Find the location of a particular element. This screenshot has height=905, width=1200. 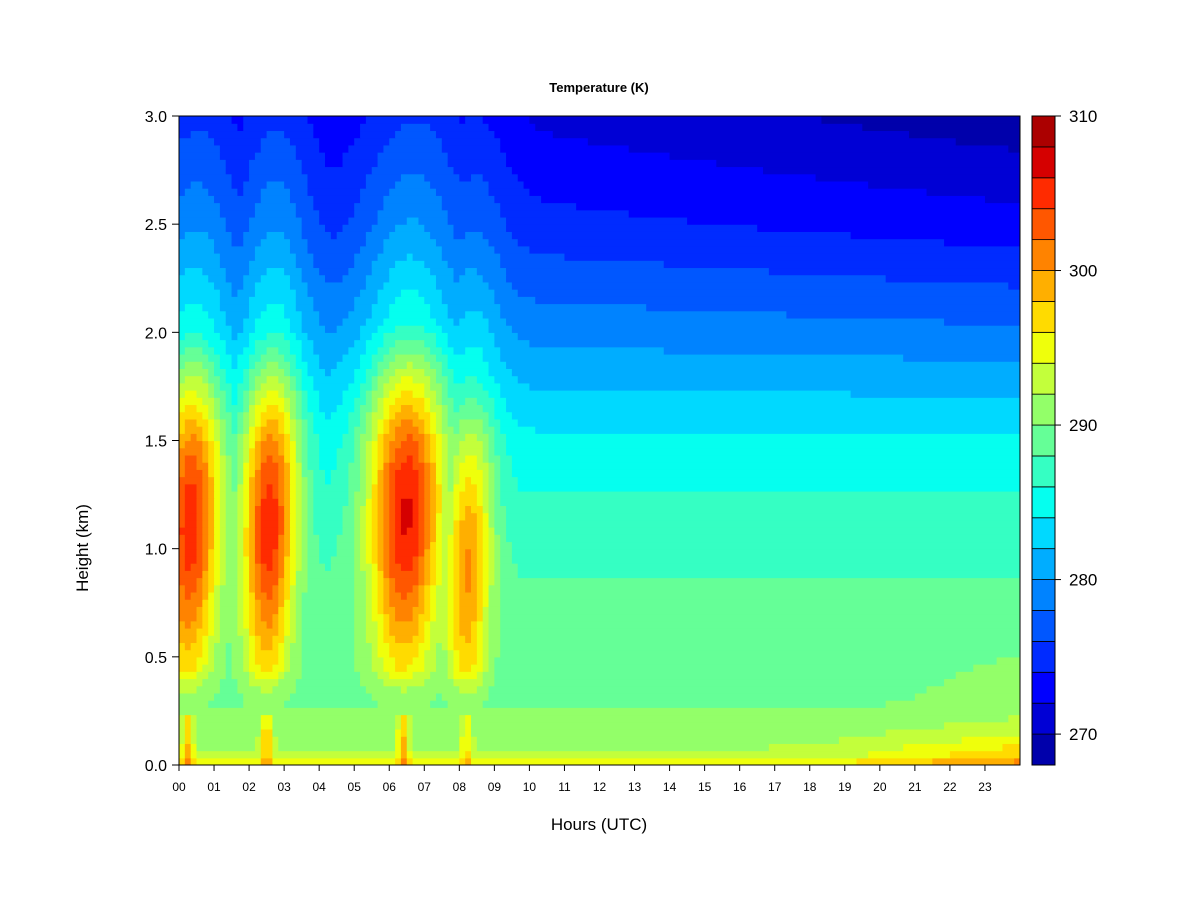

x-tick-label: 18 is located at coordinates (810, 787).